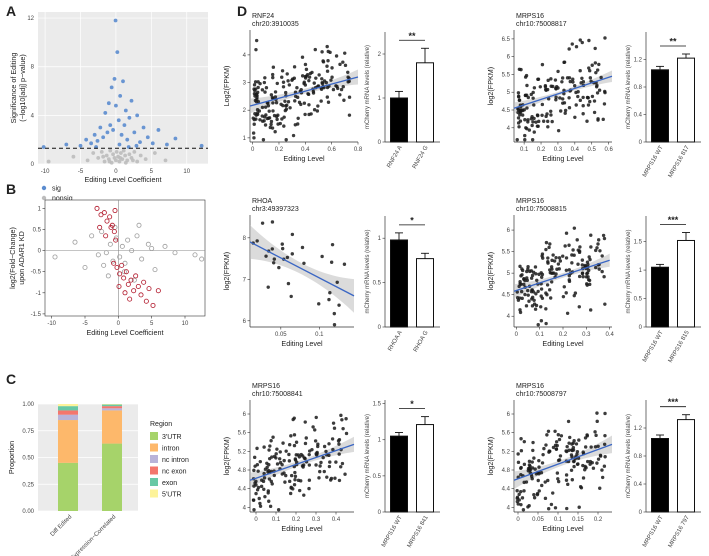 The image size is (709, 556). Describe the element at coordinates (242, 452) in the screenshot. I see `y-tick-label: 5.2` at that location.